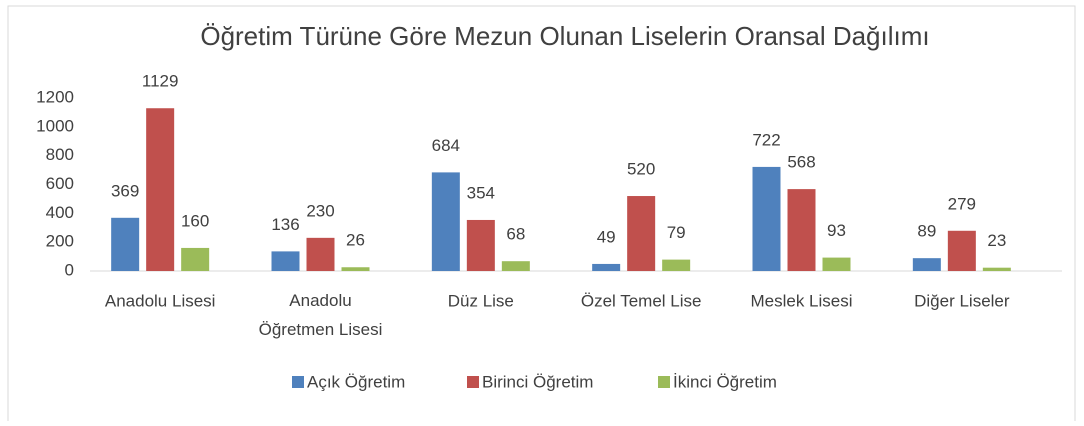 The image size is (1084, 426). I want to click on data-label: 279, so click(962, 203).